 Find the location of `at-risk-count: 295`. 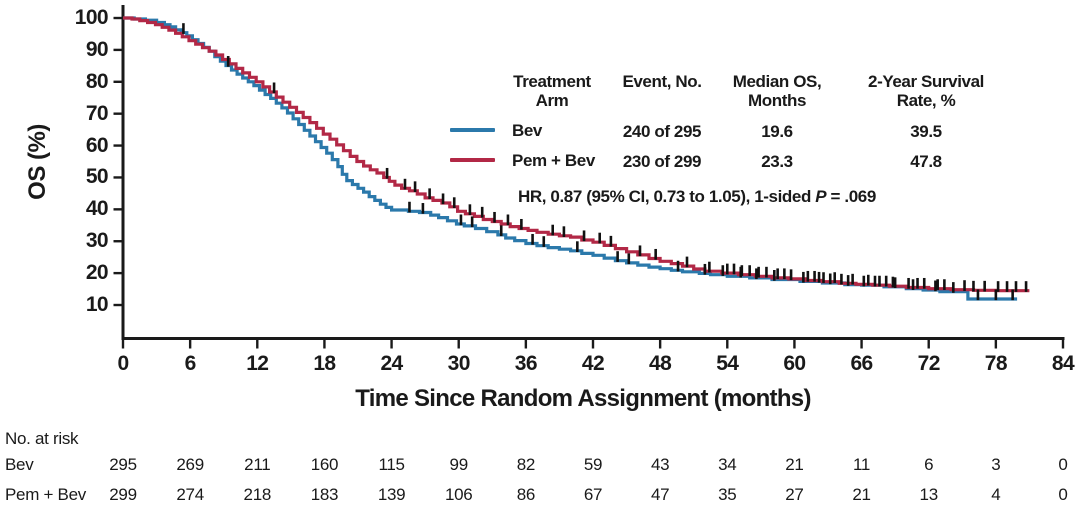

at-risk-count: 295 is located at coordinates (123, 464).